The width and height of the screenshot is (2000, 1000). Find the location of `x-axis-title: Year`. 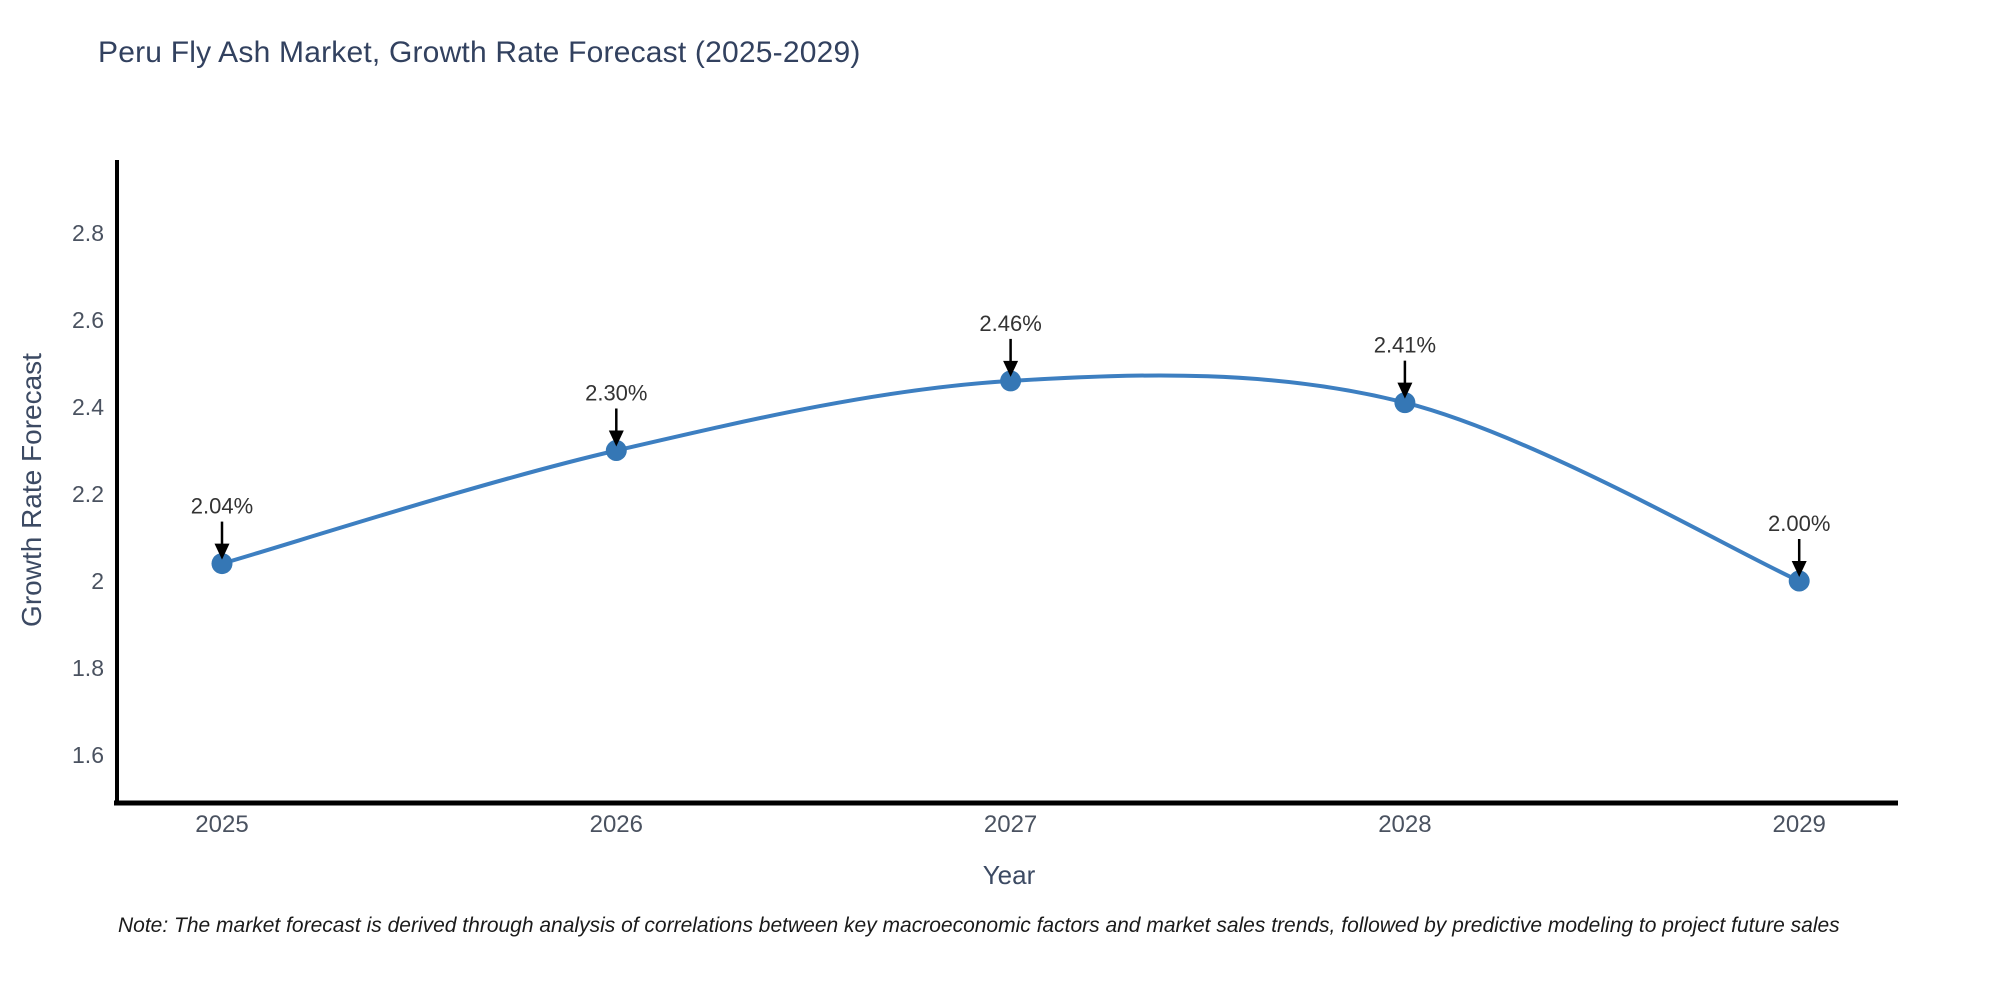

x-axis-title: Year is located at coordinates (1009, 875).